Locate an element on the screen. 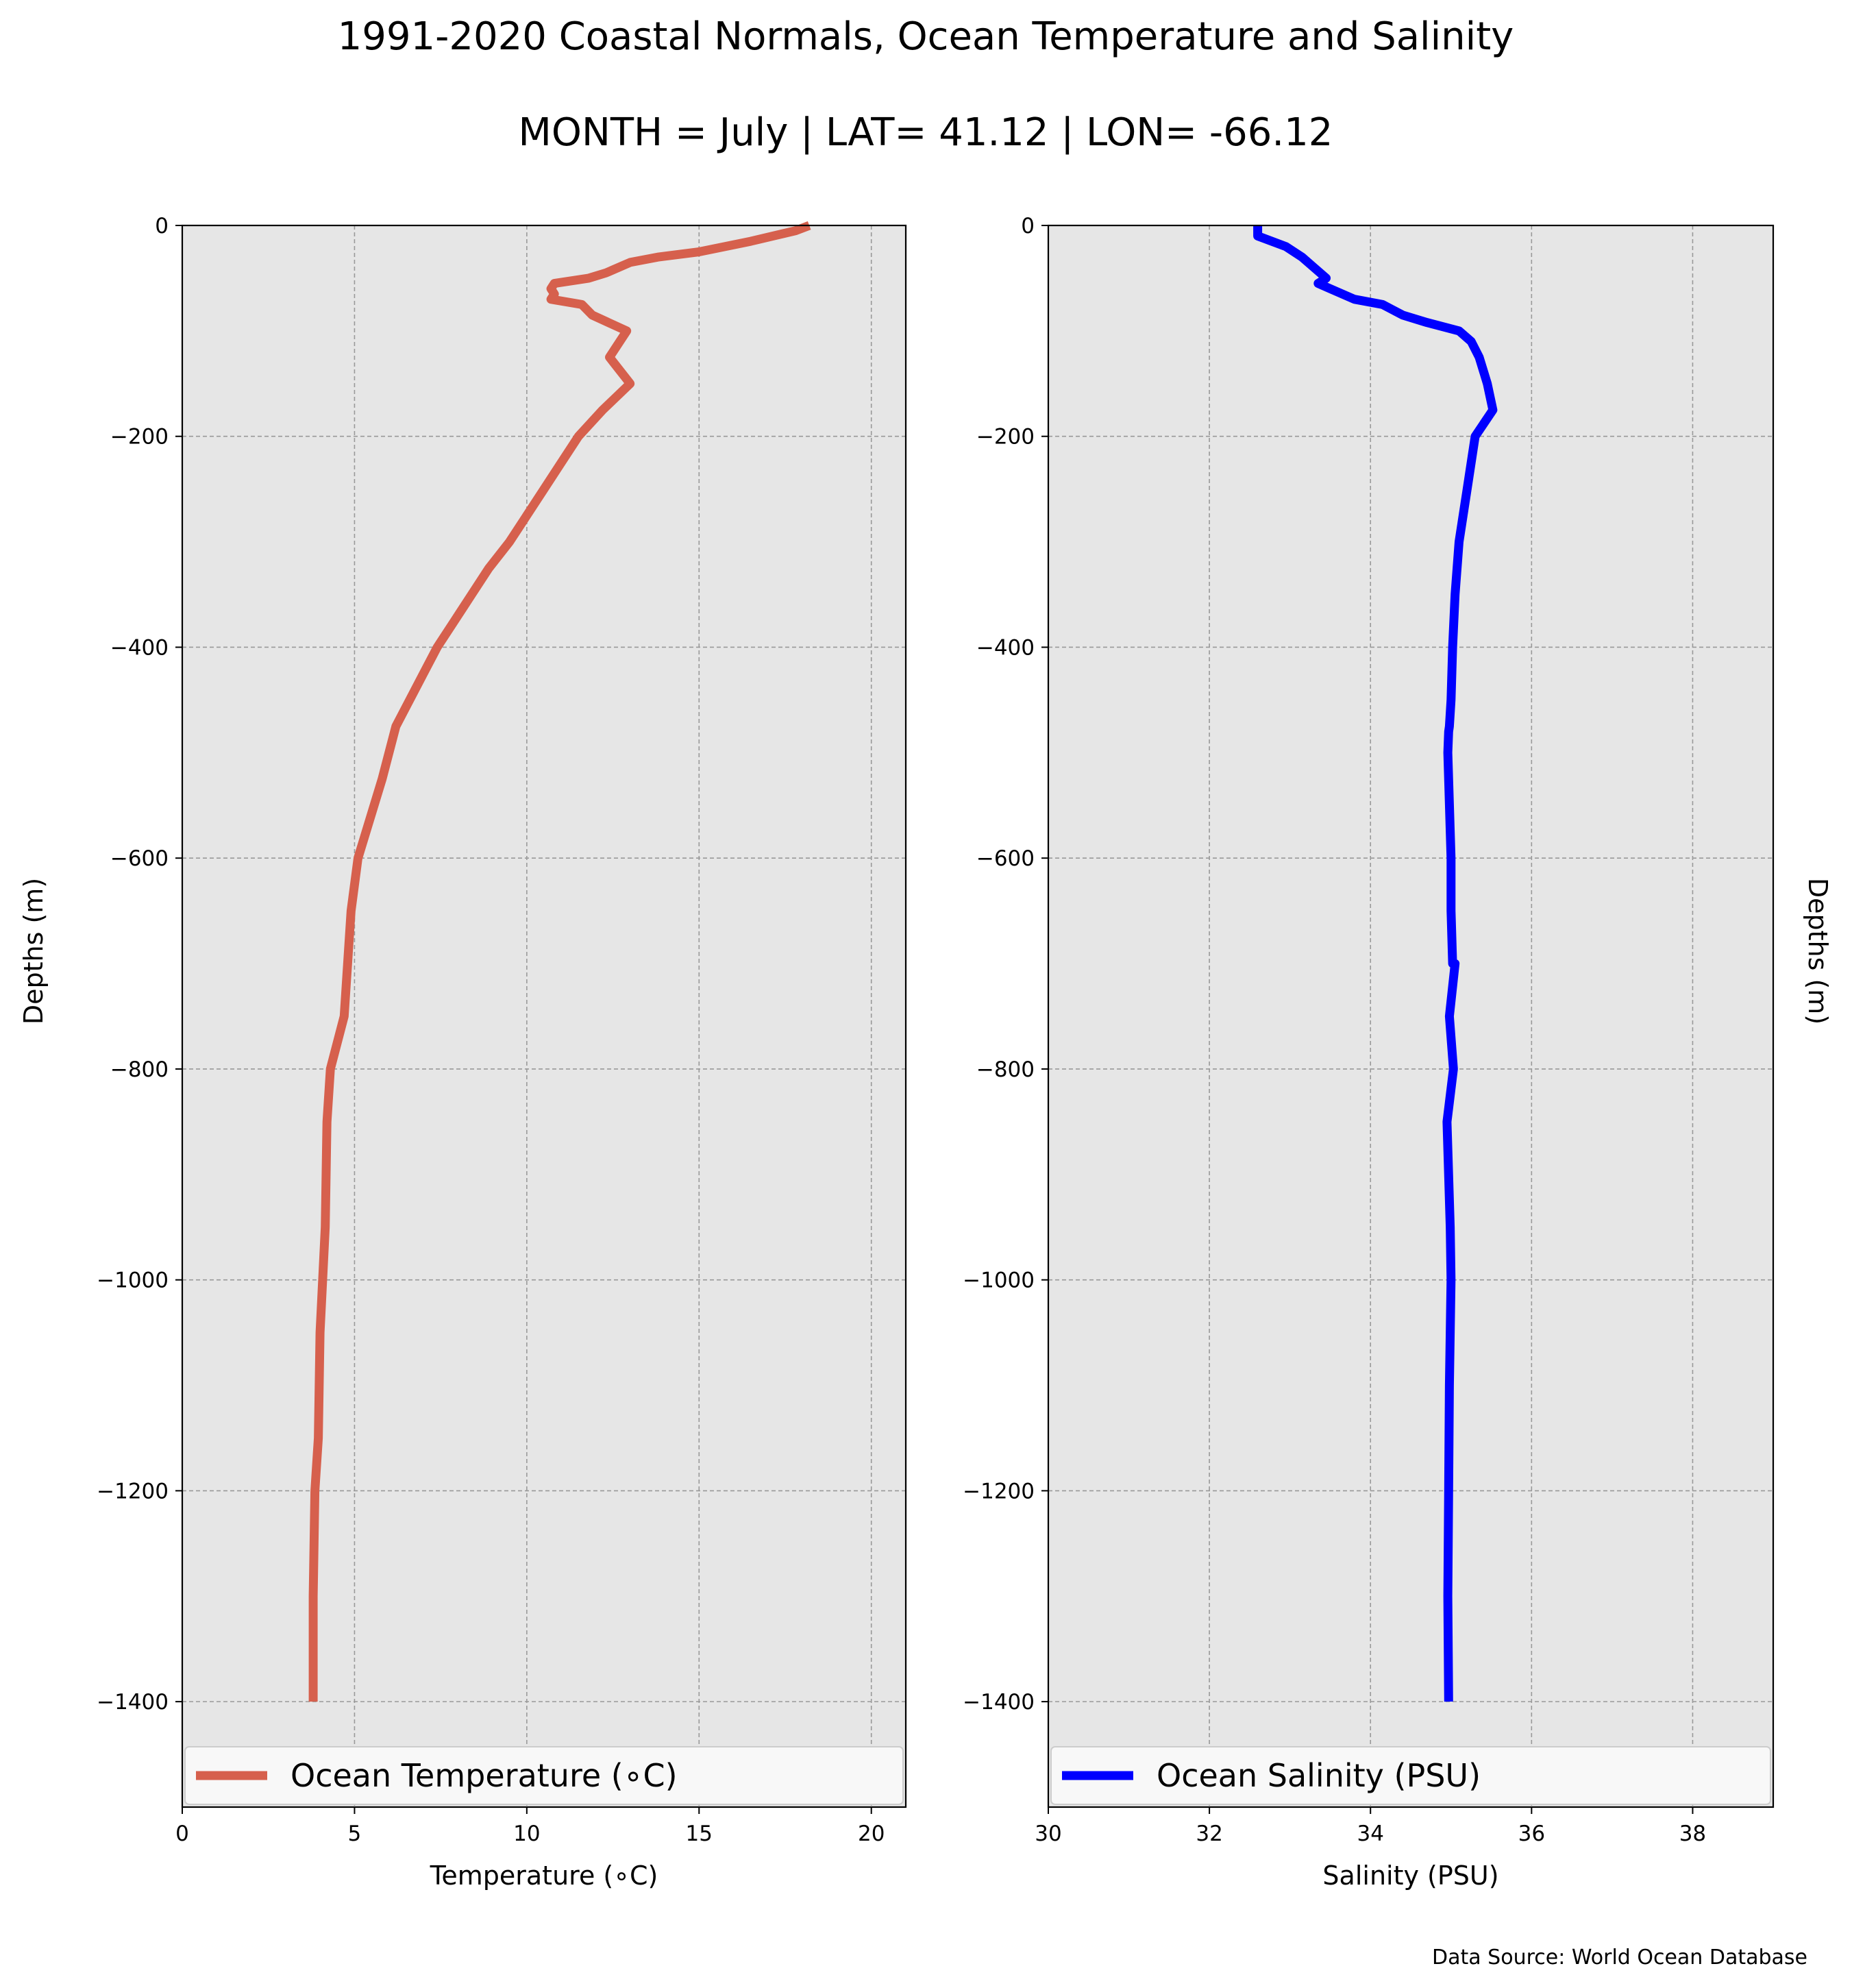  temperature-y-tick-label: −200 is located at coordinates (139, 437).